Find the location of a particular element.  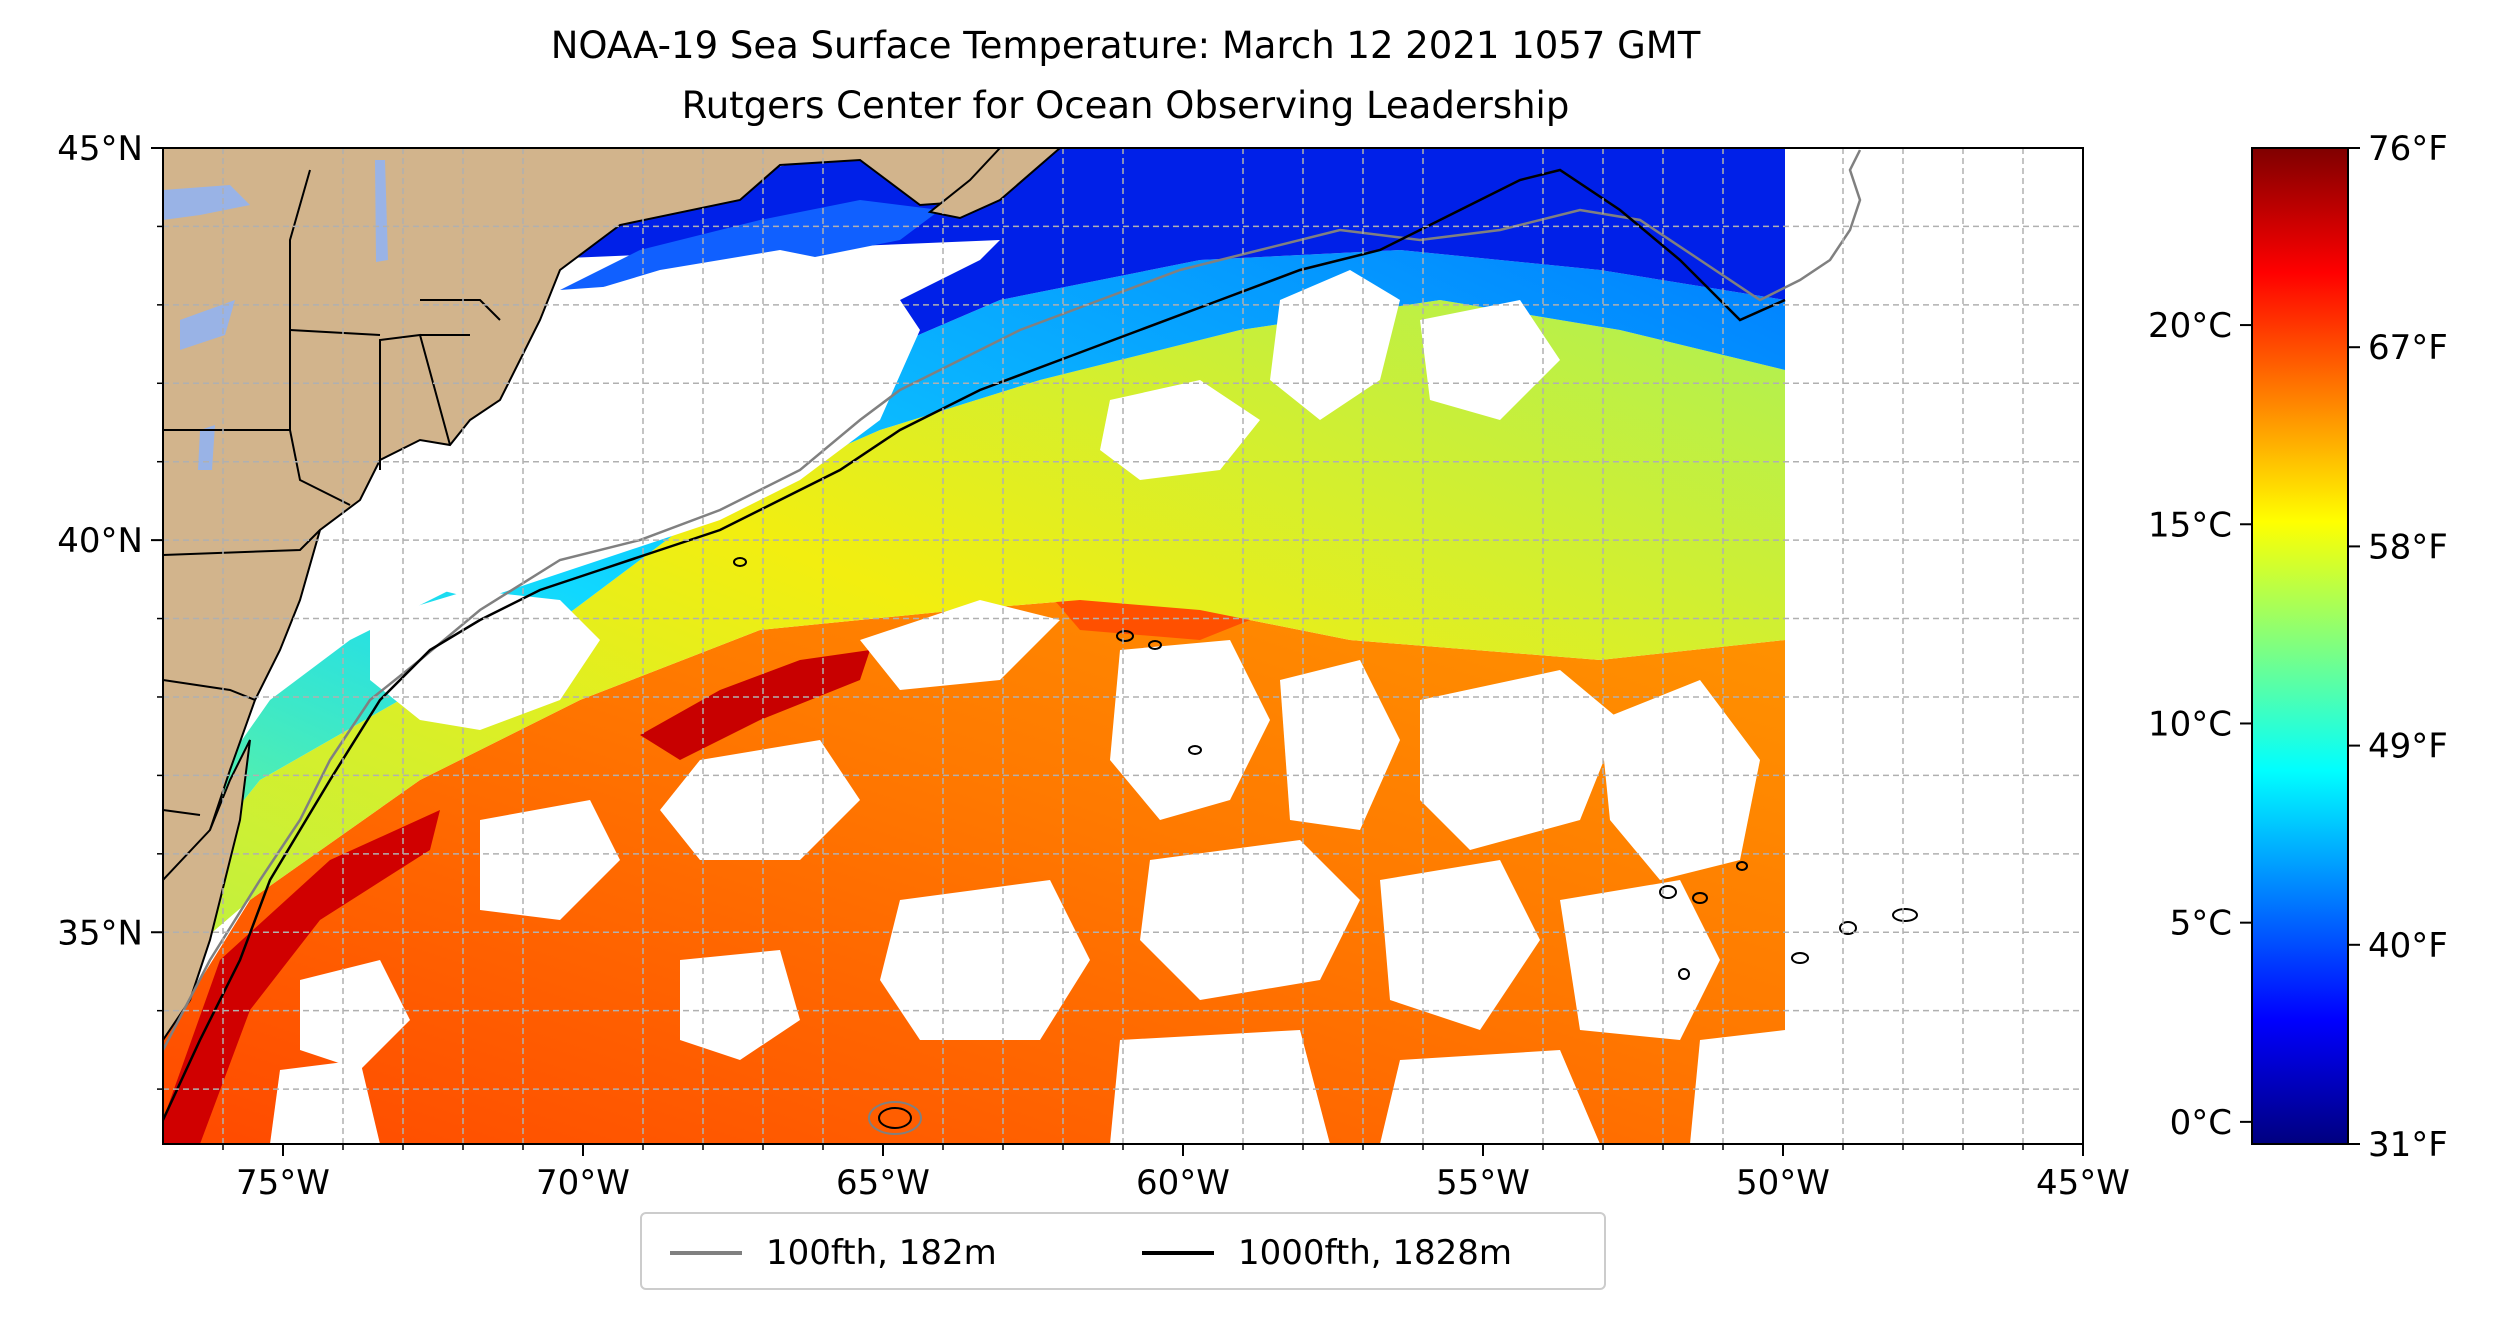

fahrenheit-tick-label: 40°F is located at coordinates (2408, 946).